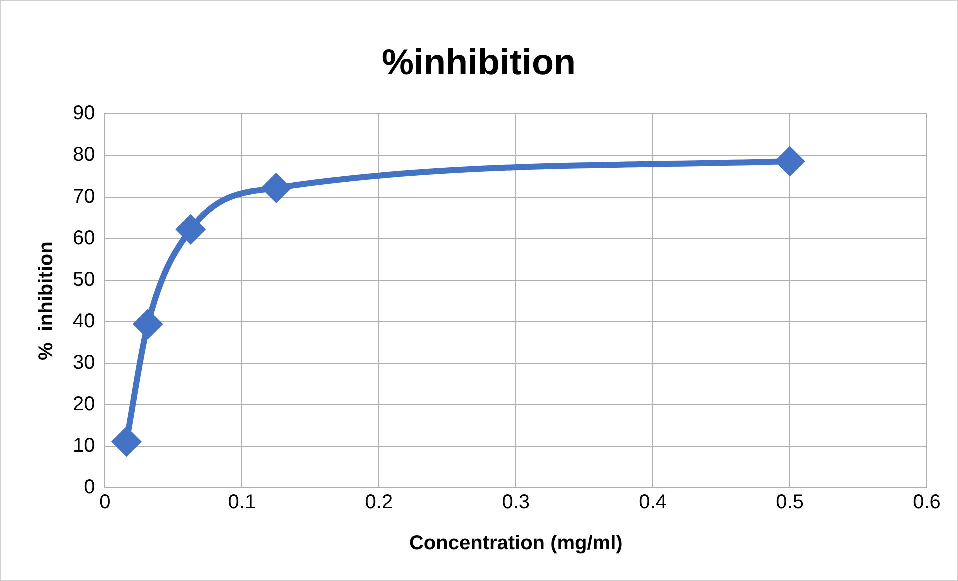 The width and height of the screenshot is (958, 581). Describe the element at coordinates (84, 279) in the screenshot. I see `y-tick-label: 50` at that location.